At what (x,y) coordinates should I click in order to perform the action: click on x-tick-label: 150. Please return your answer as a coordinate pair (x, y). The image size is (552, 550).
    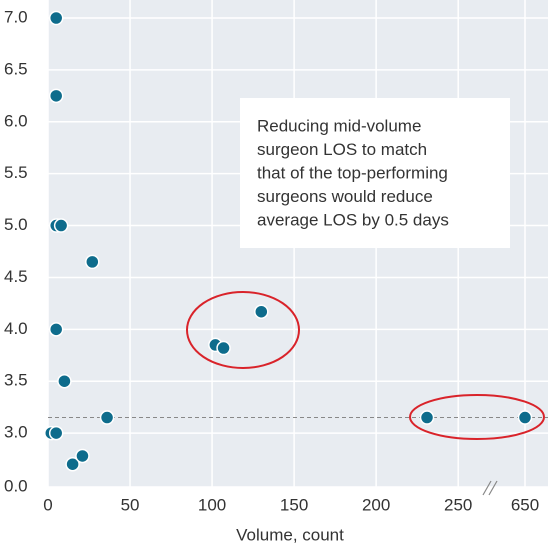
    Looking at the image, I should click on (294, 504).